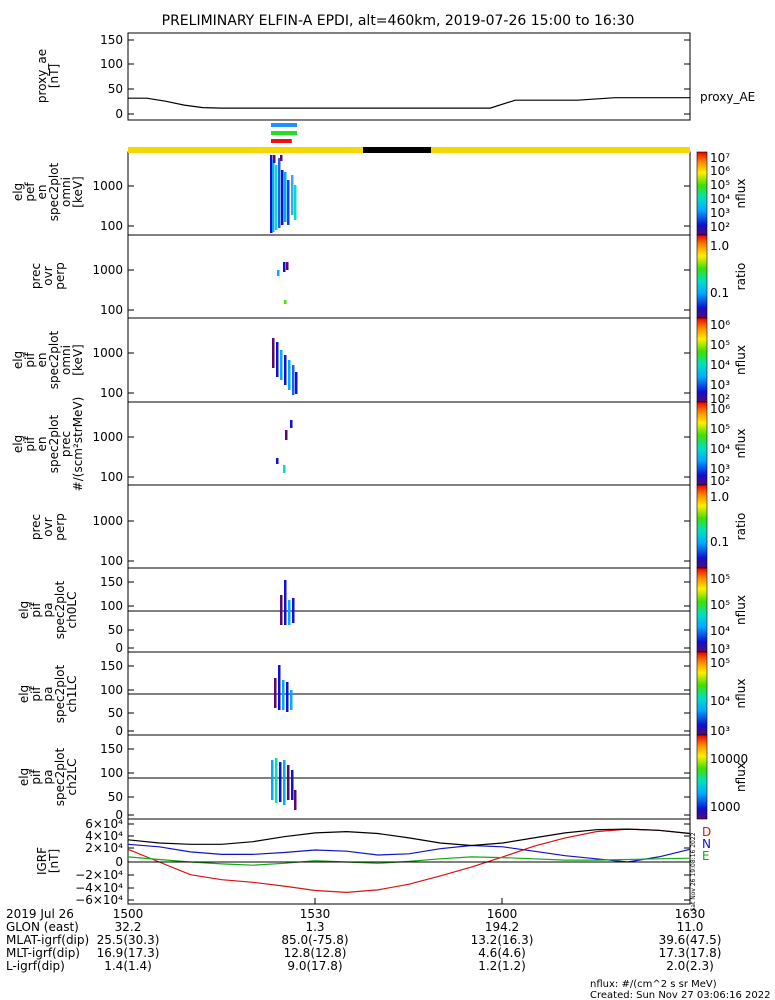  What do you see at coordinates (725, 807) in the screenshot?
I see `colorbar-tick-label: 1000` at bounding box center [725, 807].